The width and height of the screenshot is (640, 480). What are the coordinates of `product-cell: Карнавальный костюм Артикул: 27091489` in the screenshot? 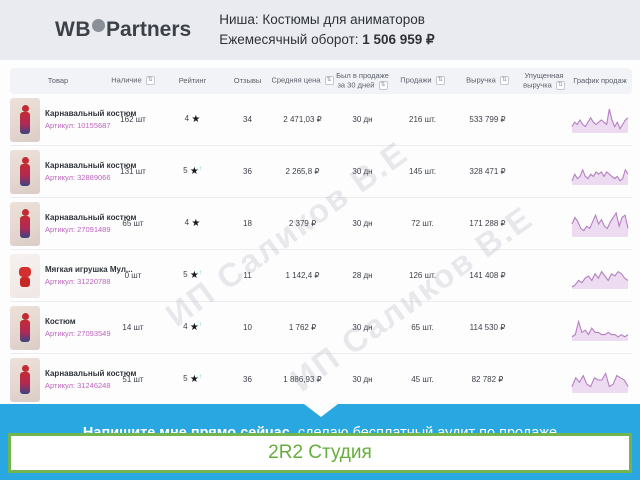 It's located at (73, 223).